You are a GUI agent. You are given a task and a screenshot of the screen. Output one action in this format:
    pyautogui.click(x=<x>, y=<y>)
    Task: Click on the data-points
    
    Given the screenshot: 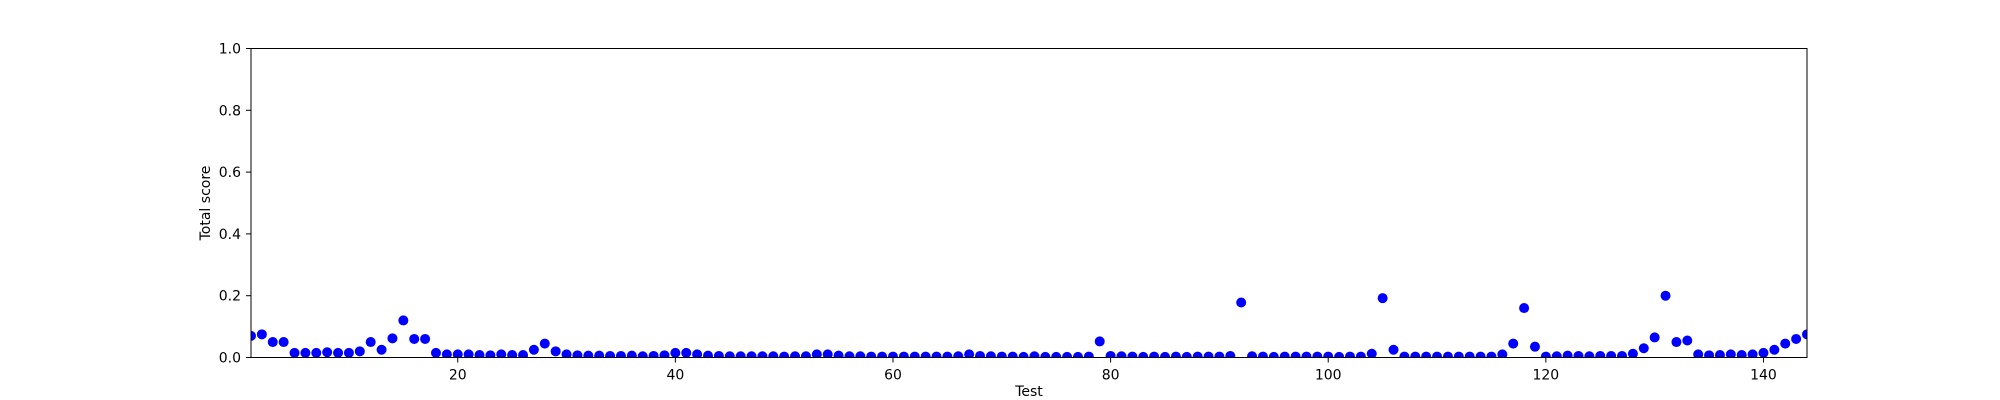 What is the action you would take?
    pyautogui.click(x=1029, y=324)
    